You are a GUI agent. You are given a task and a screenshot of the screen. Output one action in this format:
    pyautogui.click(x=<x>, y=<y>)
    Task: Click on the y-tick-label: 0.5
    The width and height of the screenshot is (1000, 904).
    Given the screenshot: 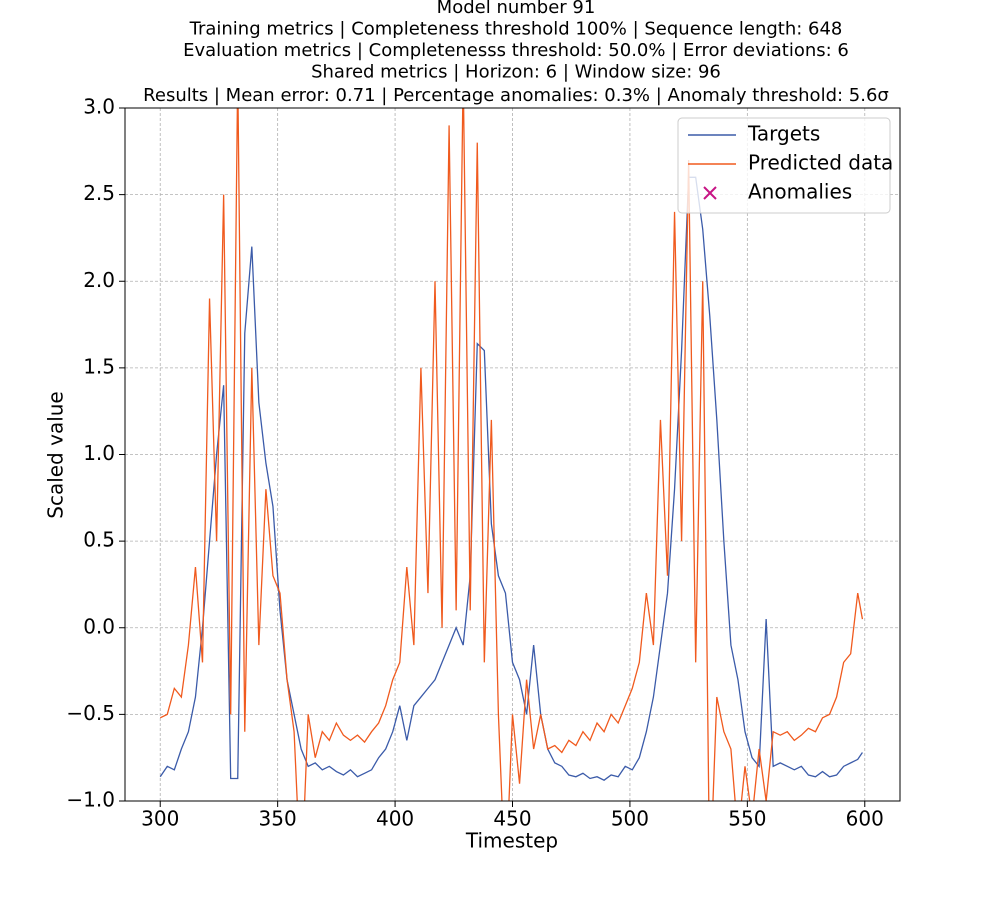 What is the action you would take?
    pyautogui.click(x=99, y=540)
    